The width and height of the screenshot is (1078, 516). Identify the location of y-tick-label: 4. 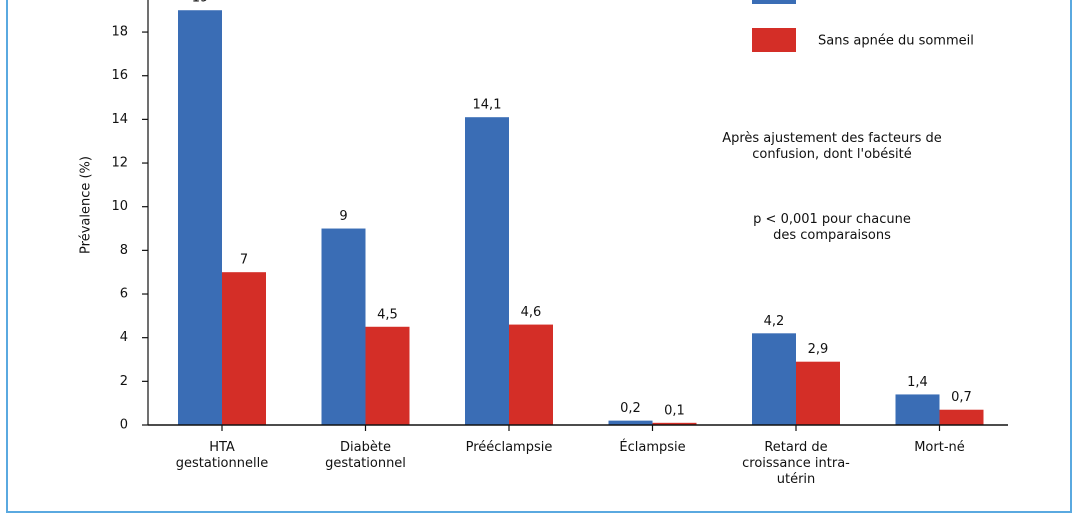
(124, 337).